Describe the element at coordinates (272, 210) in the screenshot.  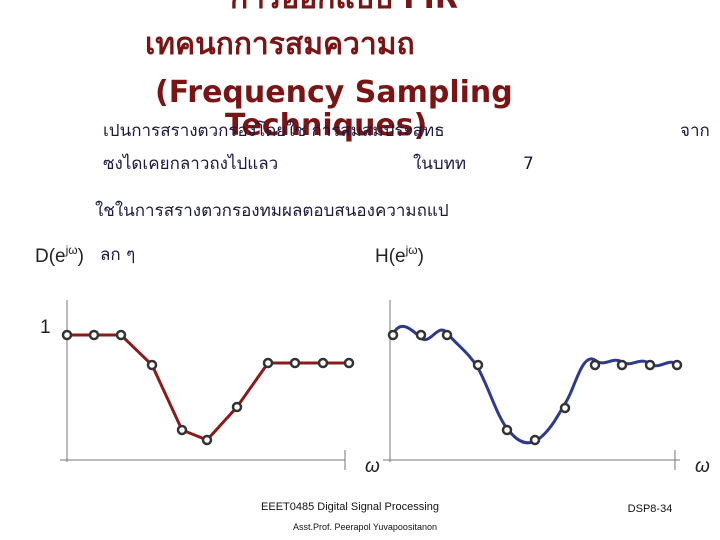
I see `body-text: ใชในการสรางตวกรองทมผลตอบสนองความถแป` at that location.